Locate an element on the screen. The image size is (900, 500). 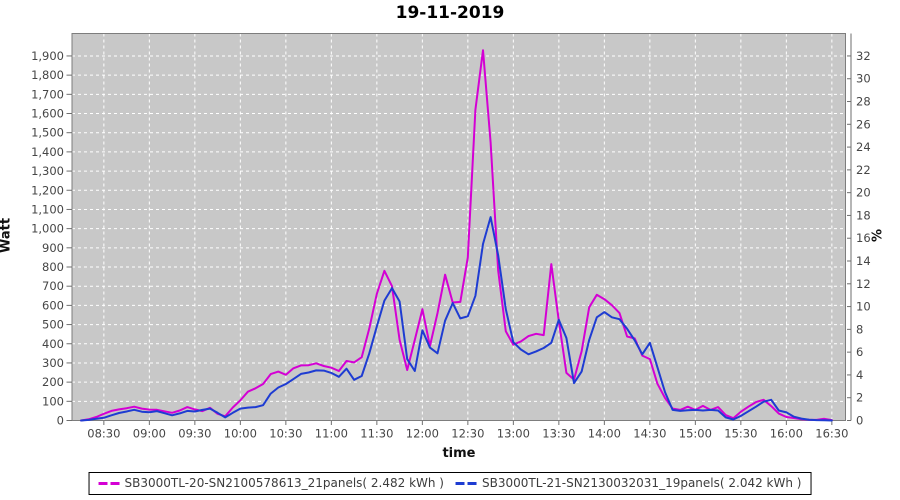
left-tick-label: 1,900 is located at coordinates (47, 56).